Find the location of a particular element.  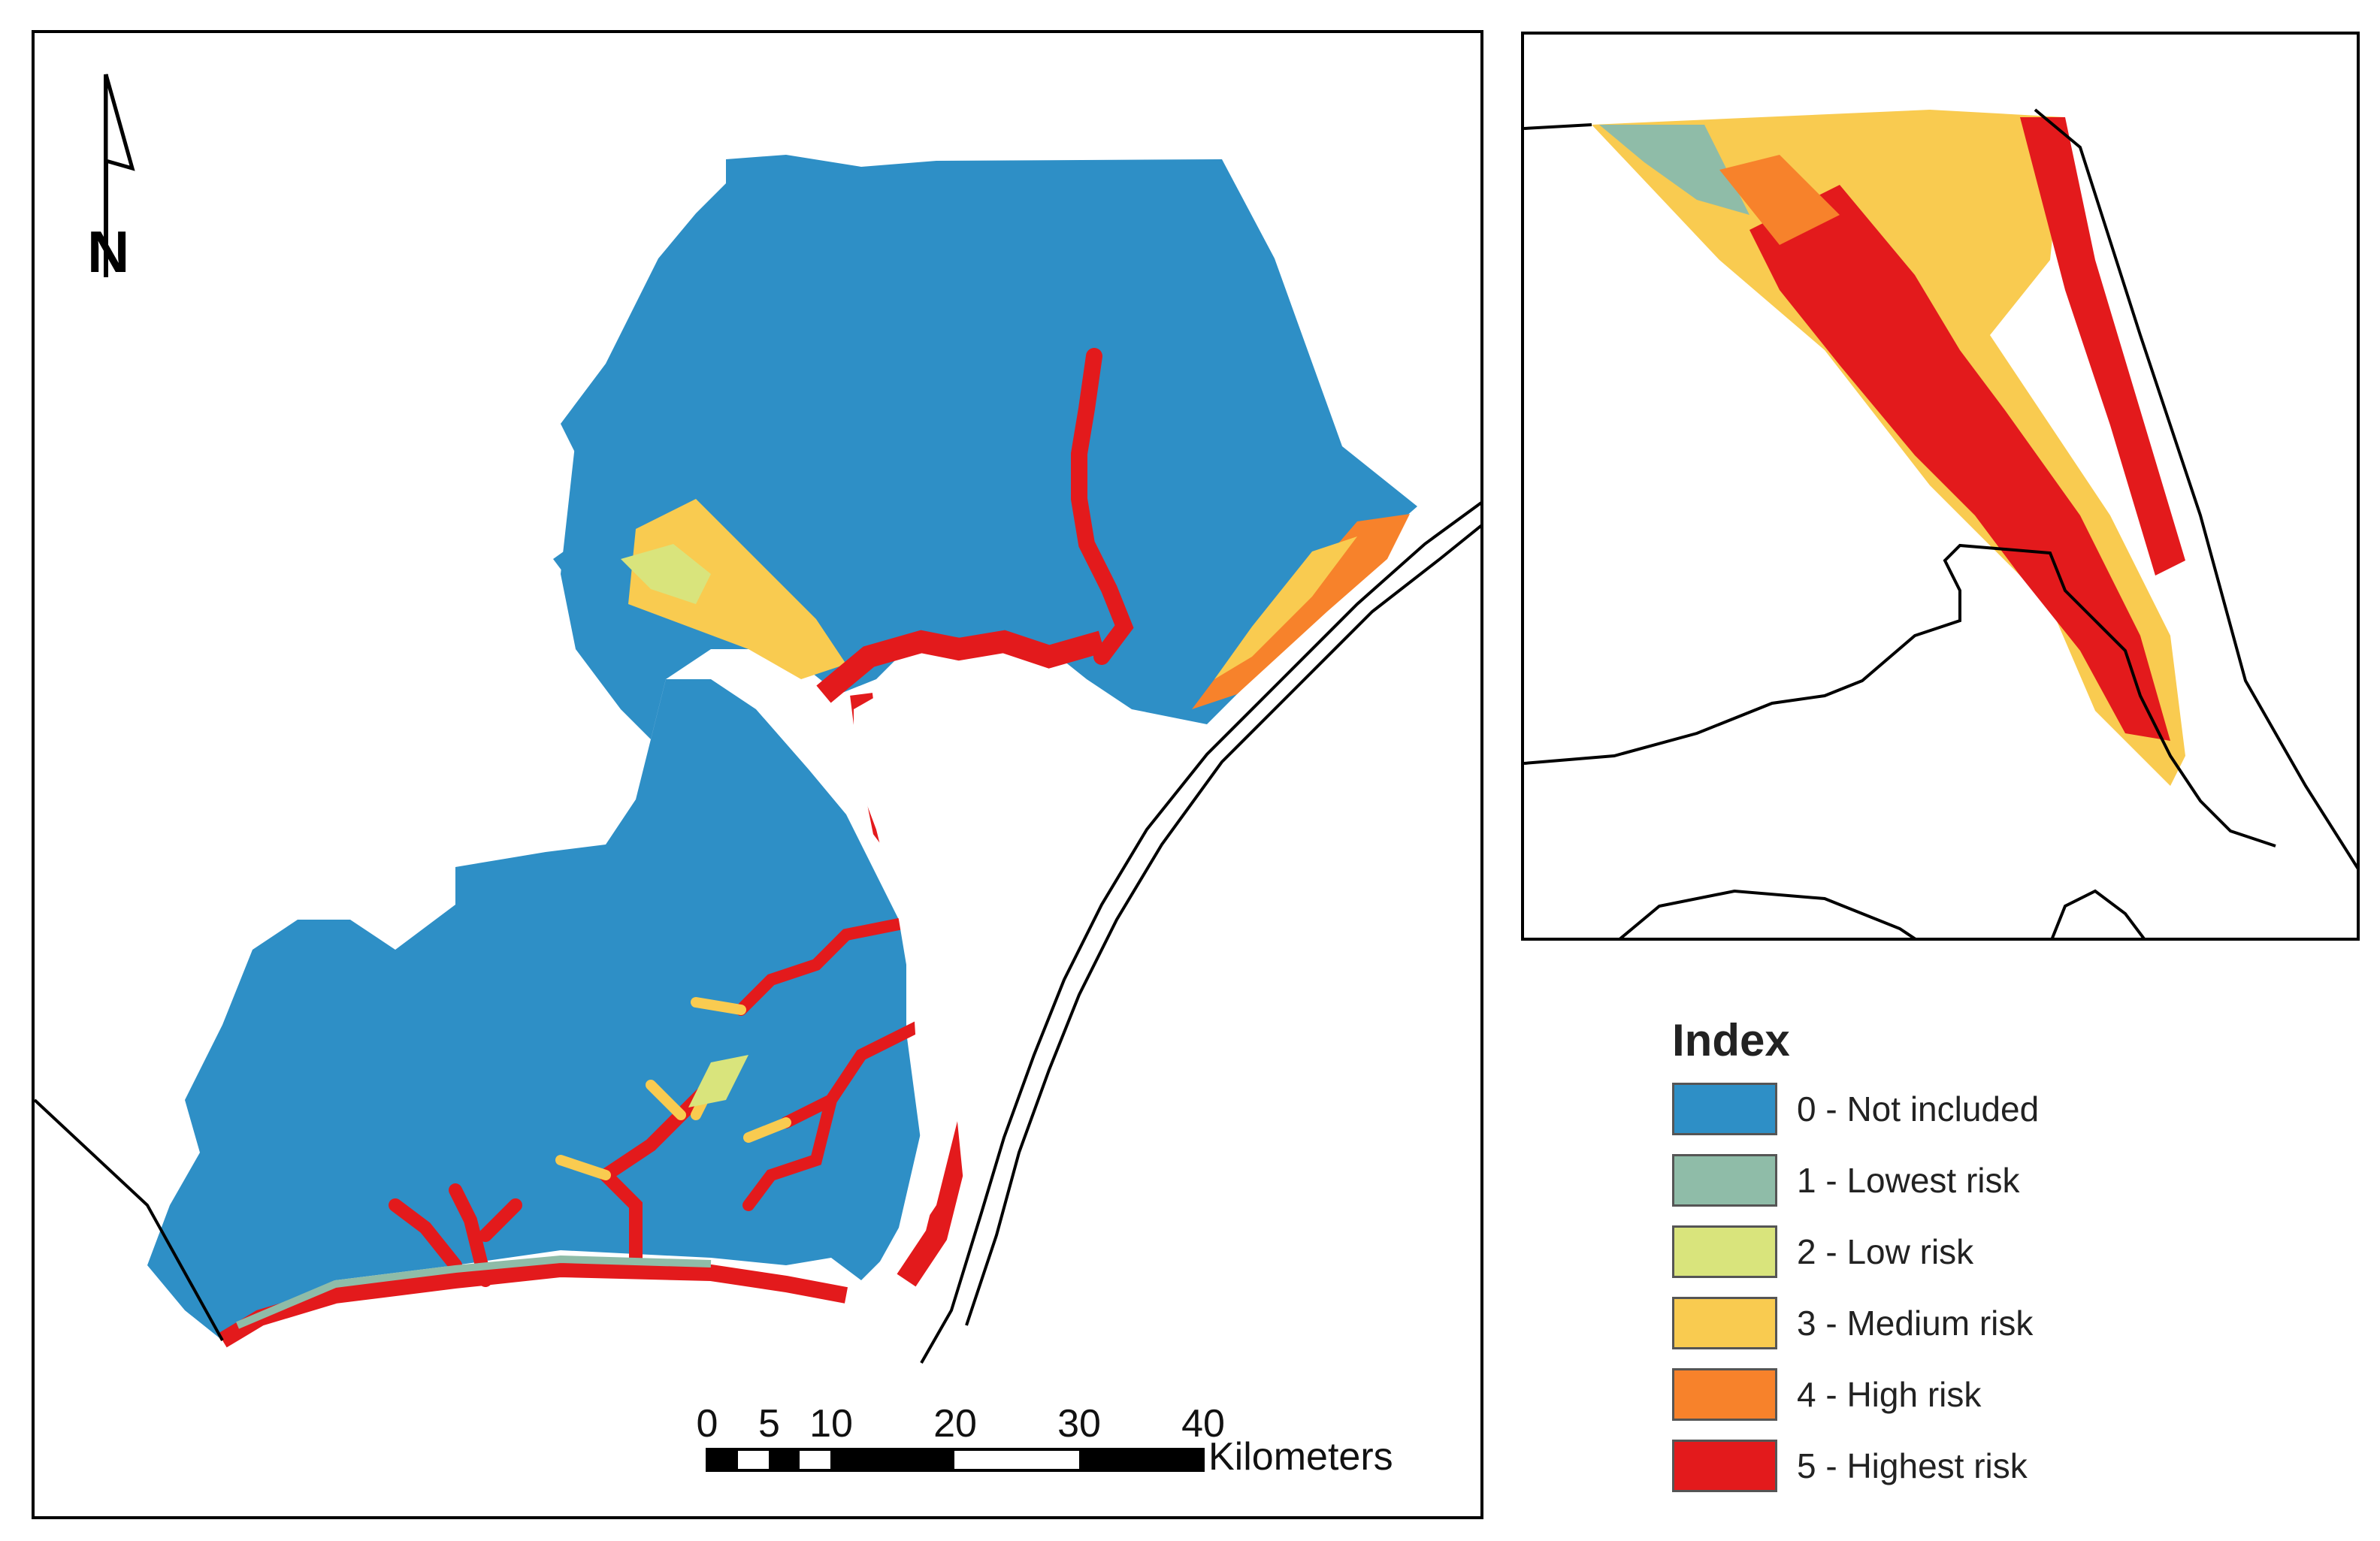

barrier-coastline is located at coordinates (1200, 932).